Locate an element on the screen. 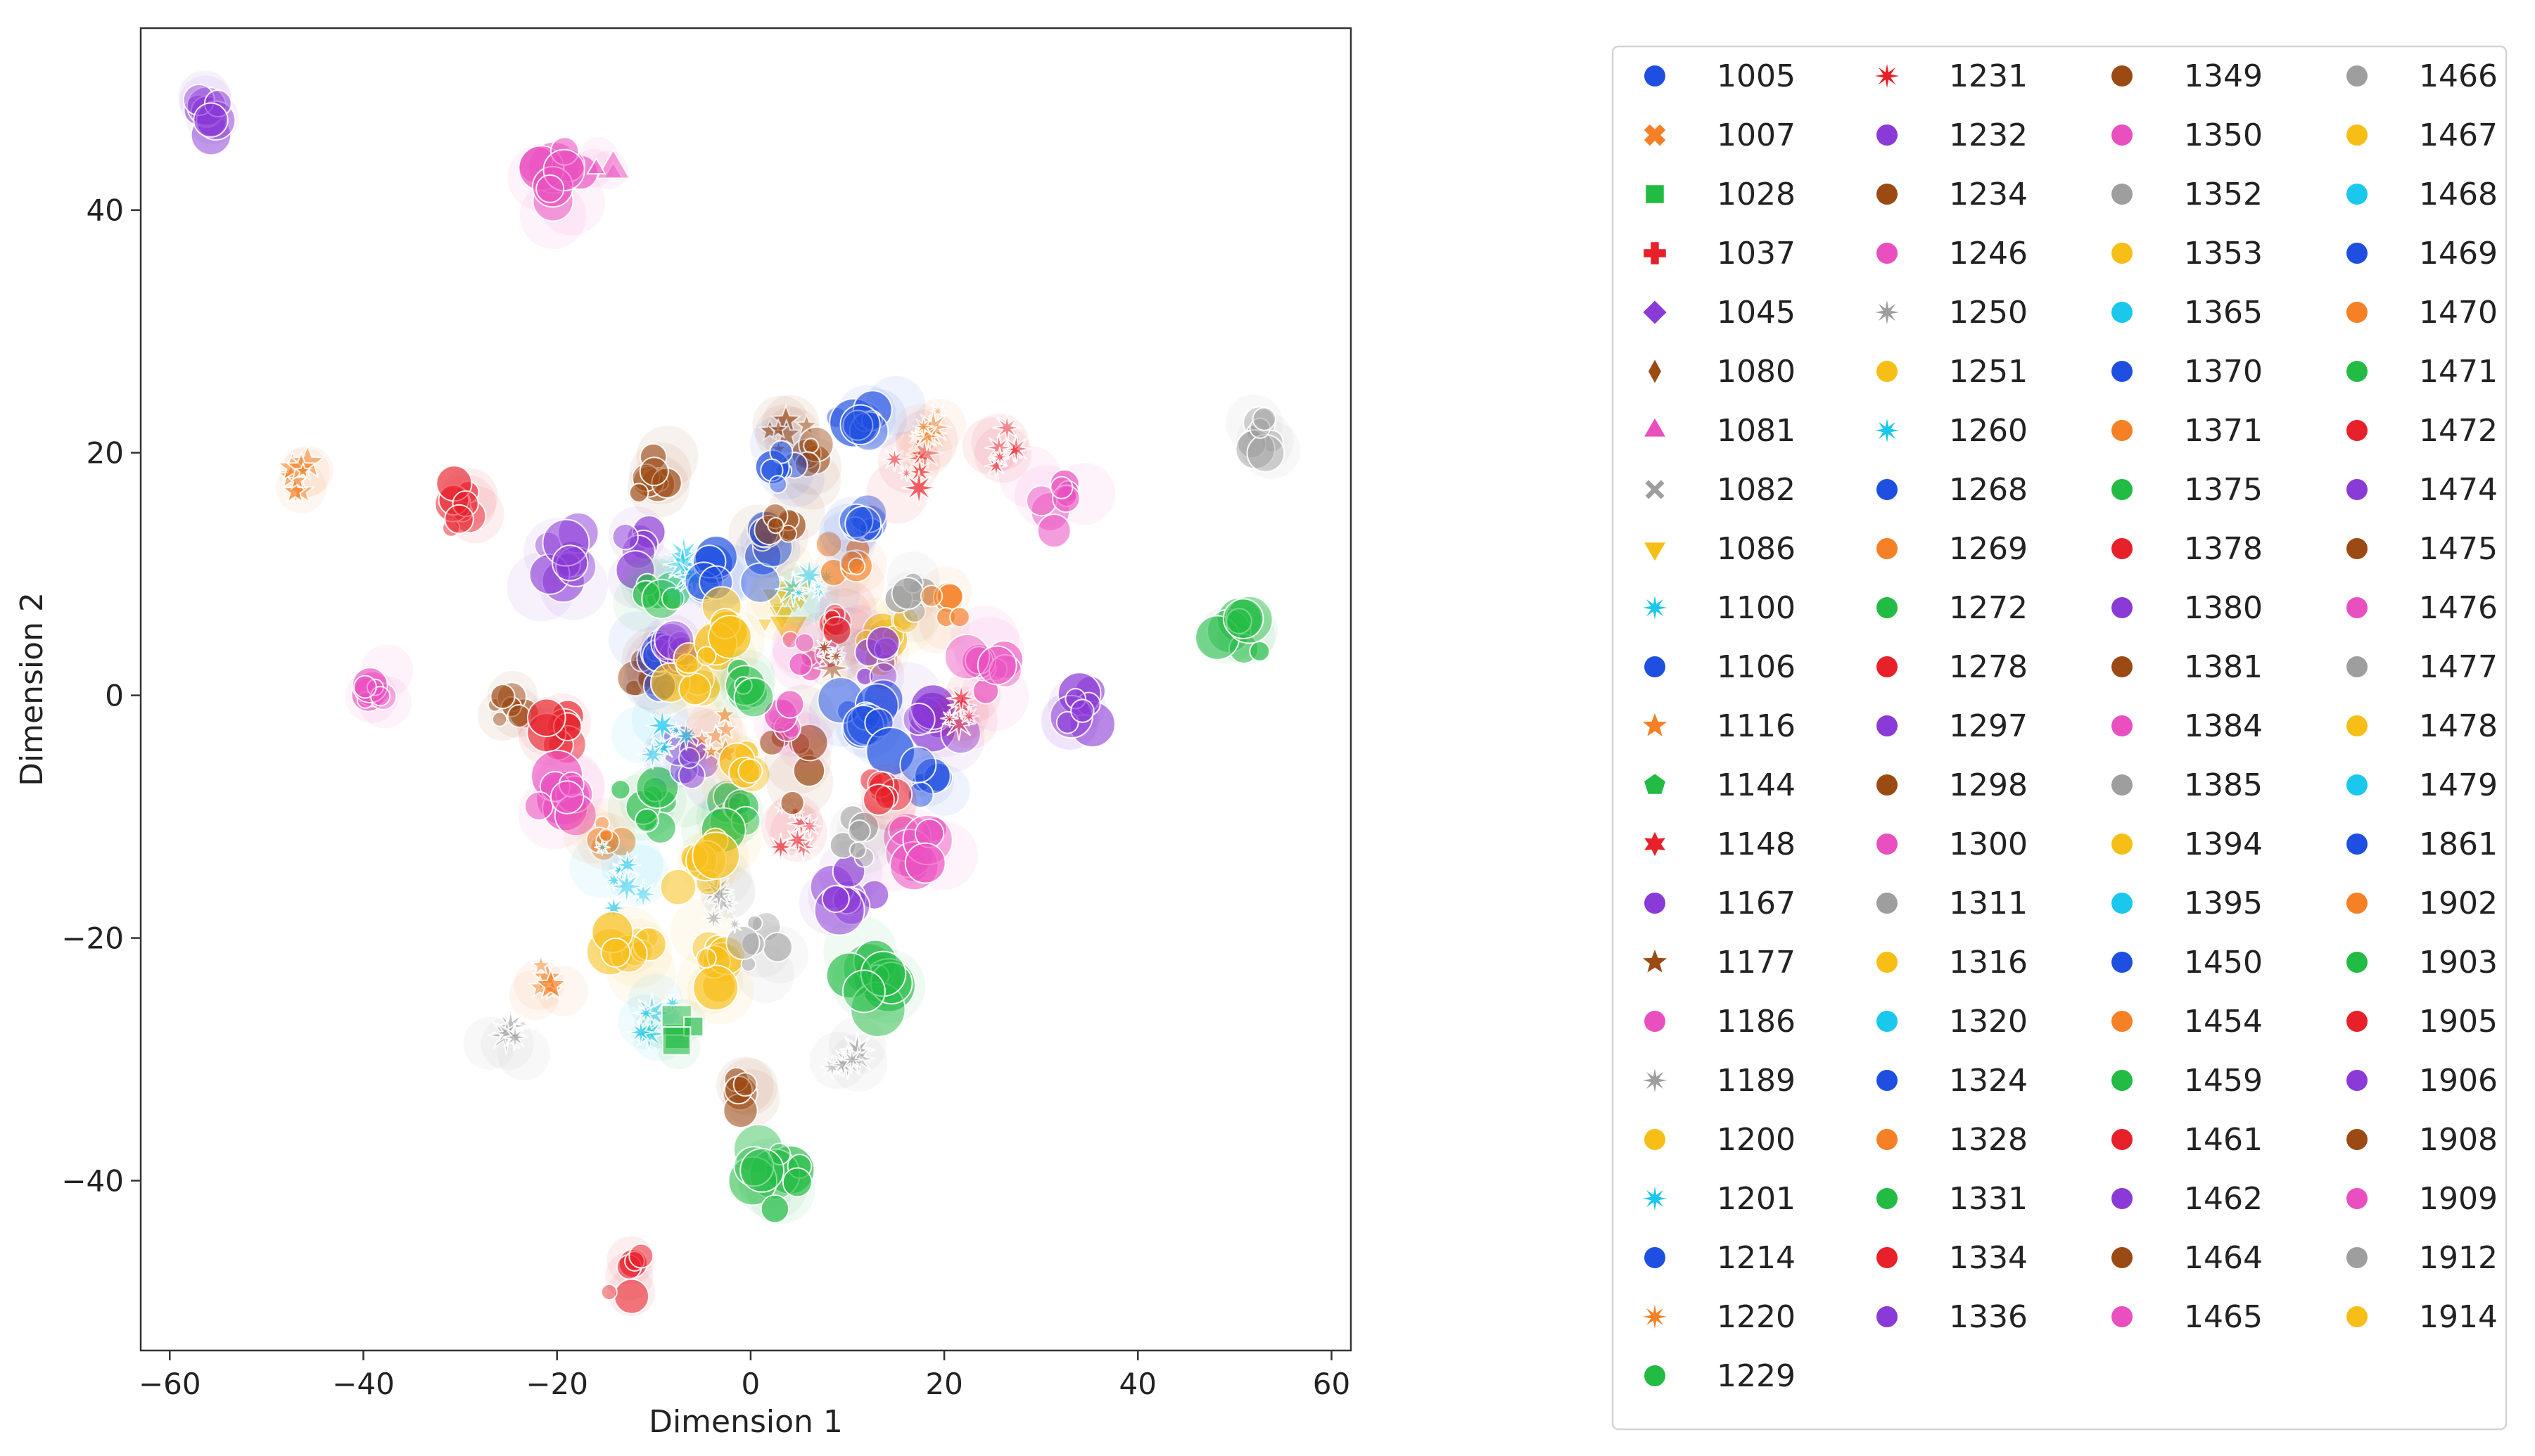 This screenshot has height=1456, width=2535. legend-entry-1861: 1861 is located at coordinates (2422, 844).